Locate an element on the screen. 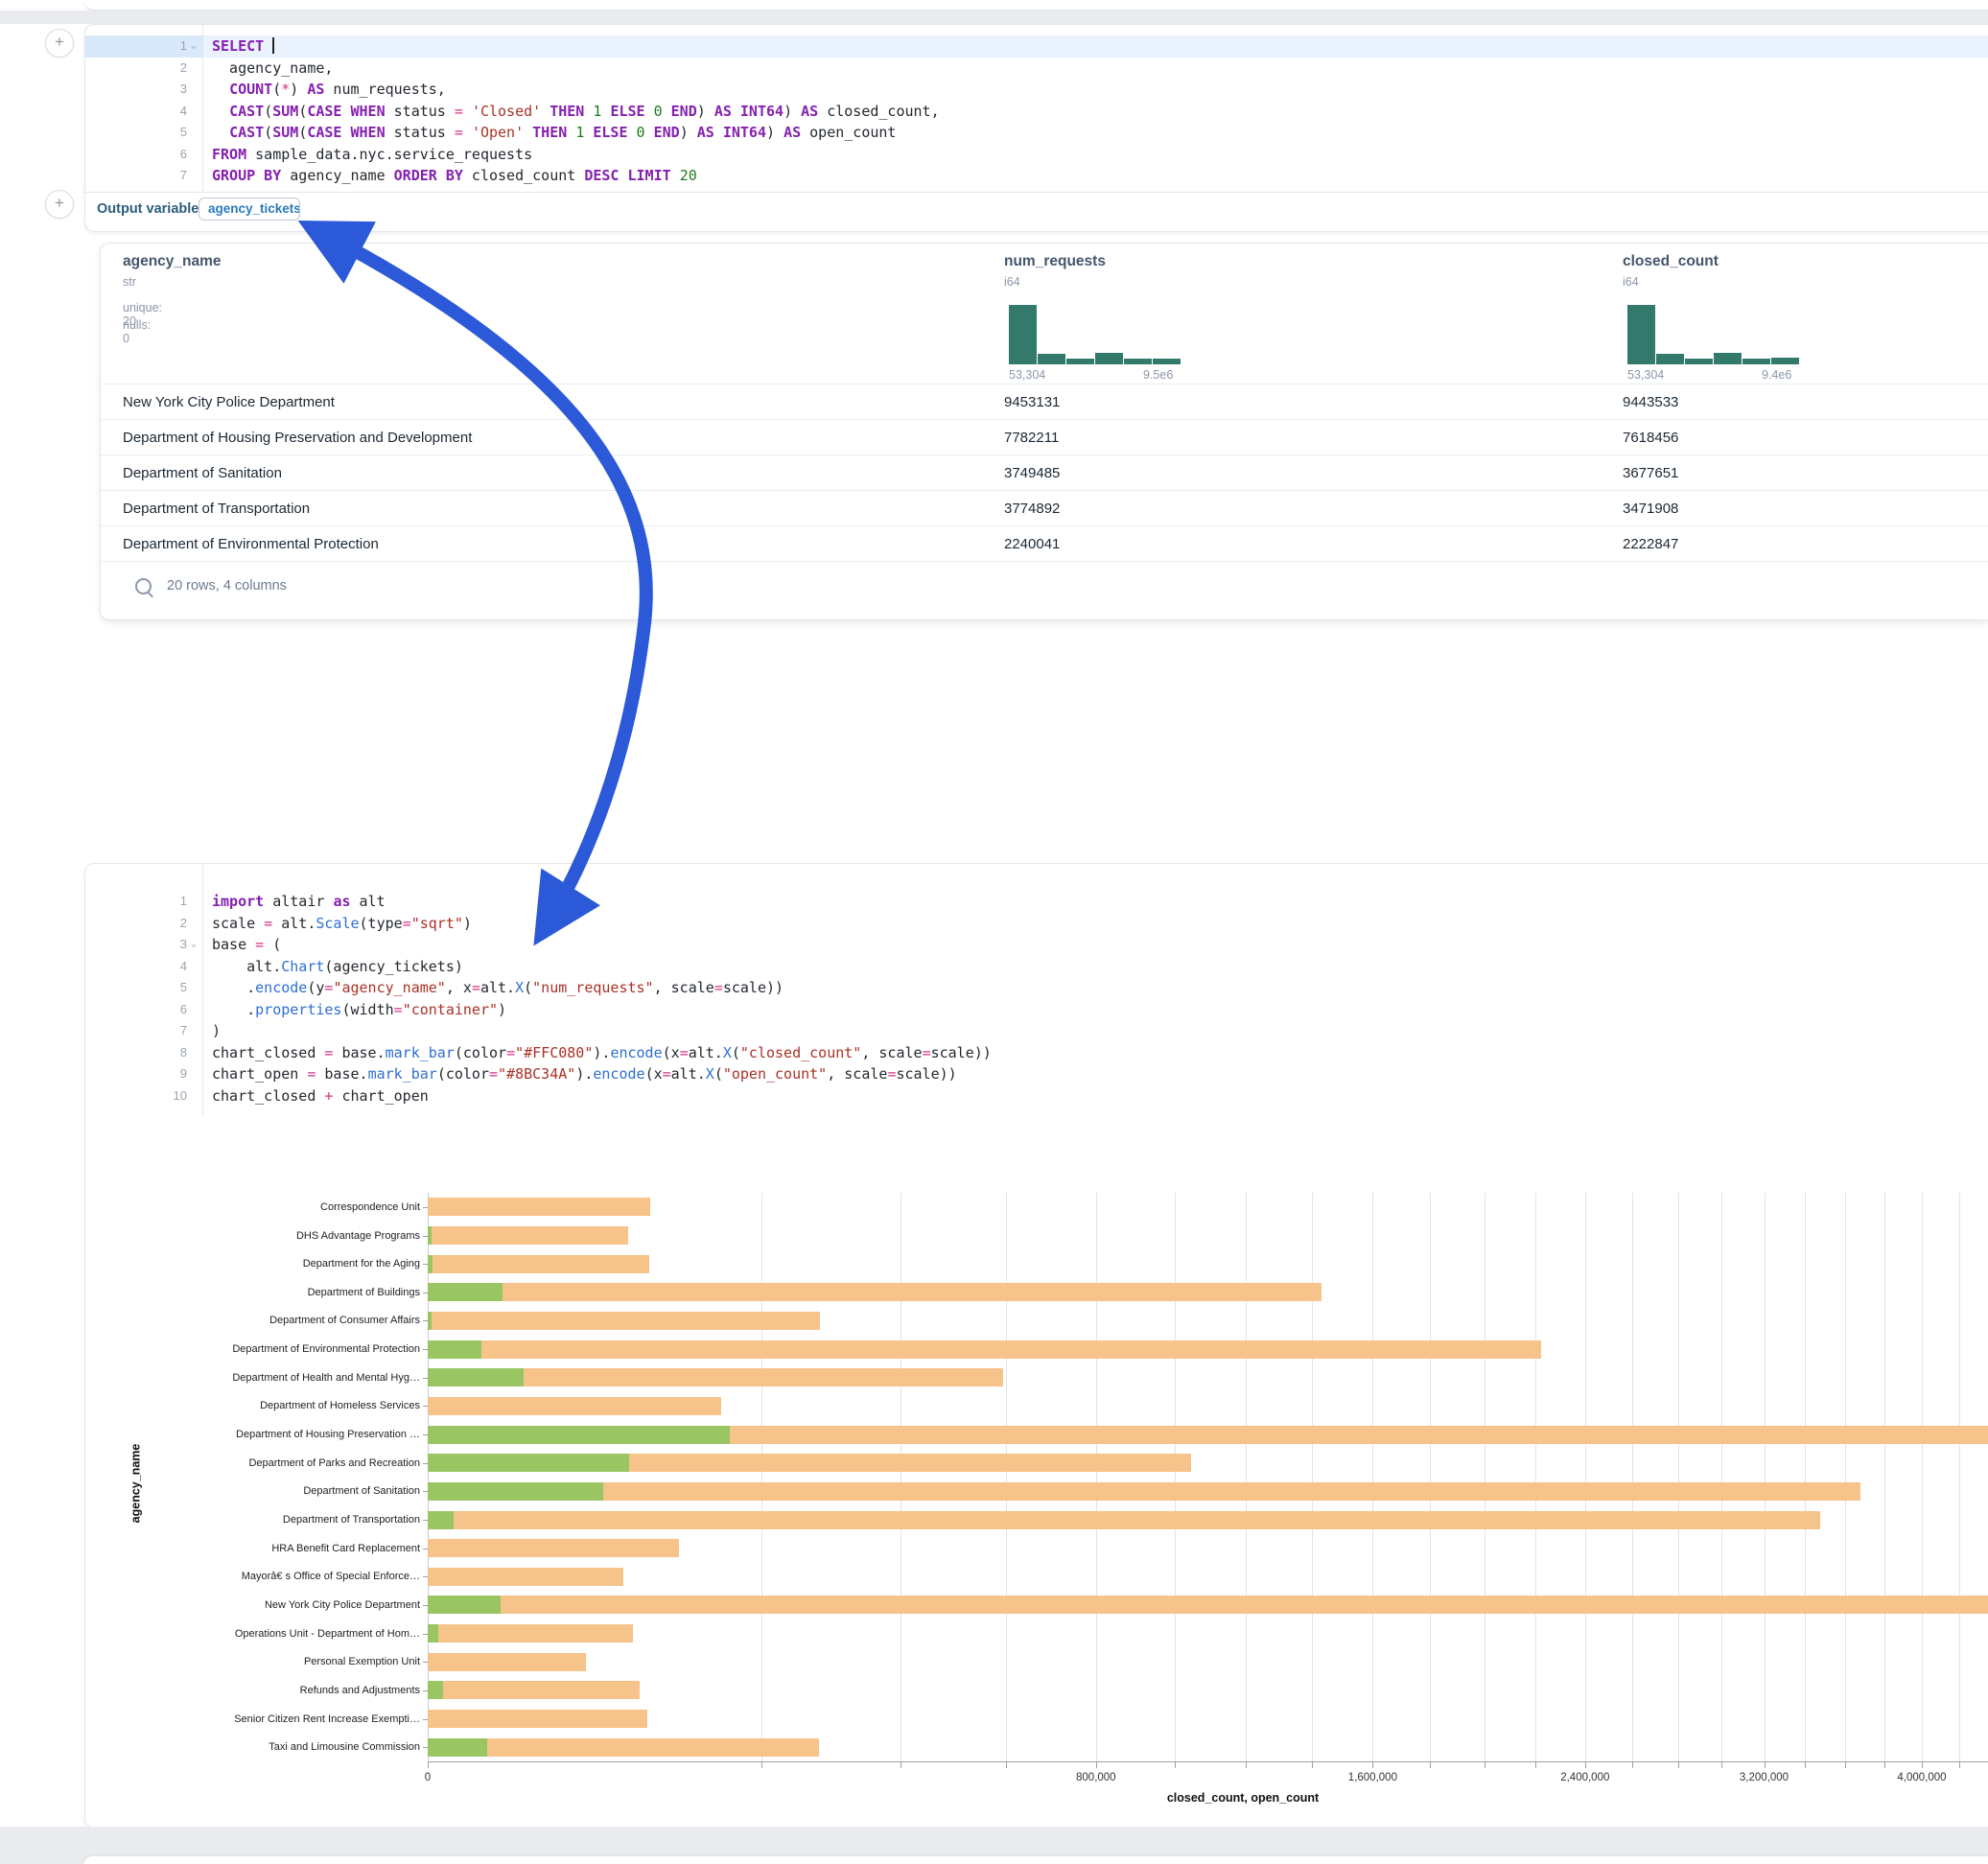 Image resolution: width=1988 pixels, height=1864 pixels. code-line: 1 ⌄ SELECT is located at coordinates (1037, 46).